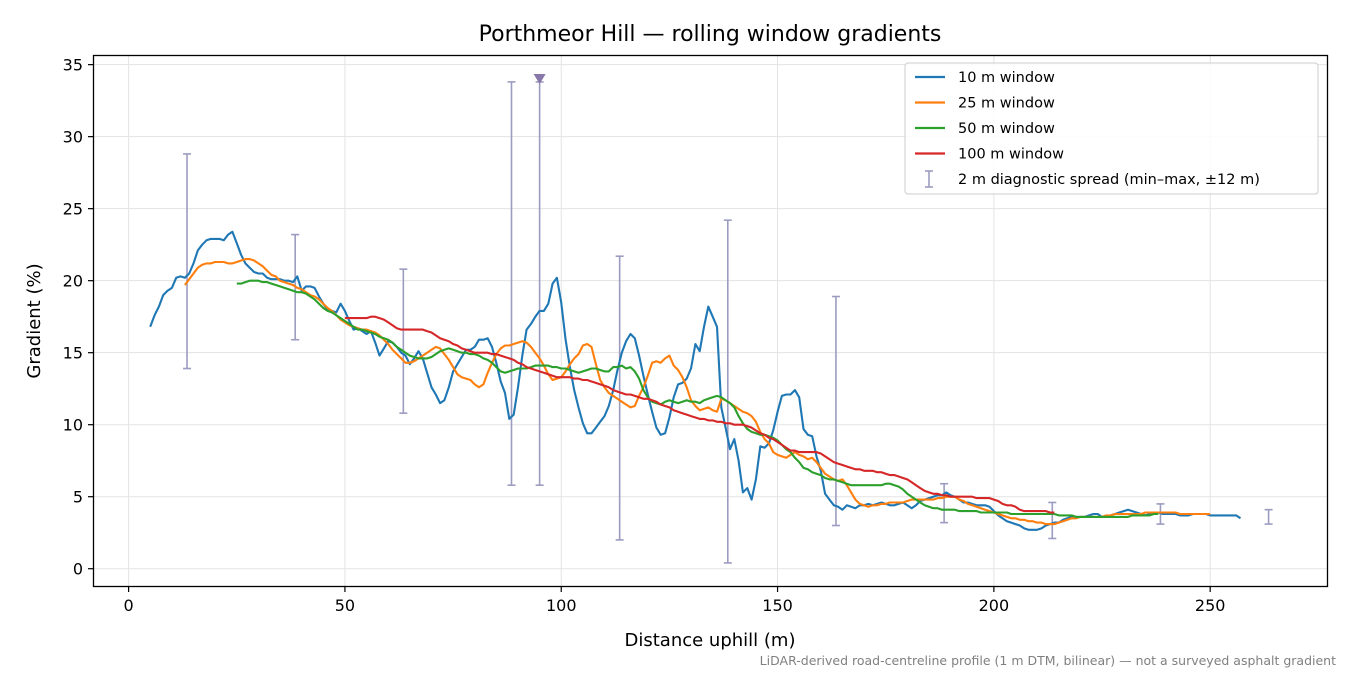 The height and width of the screenshot is (679, 1350). Describe the element at coordinates (1109, 180) in the screenshot. I see `legend-label: 2 m diagnostic spread (min–max, ±12 m)` at that location.